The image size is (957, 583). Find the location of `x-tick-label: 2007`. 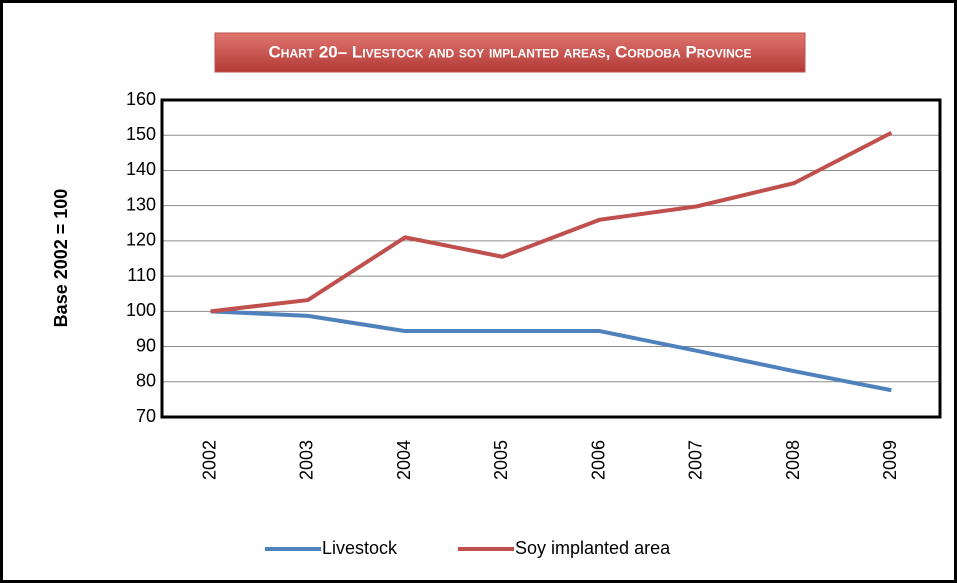

x-tick-label: 2007 is located at coordinates (696, 460).